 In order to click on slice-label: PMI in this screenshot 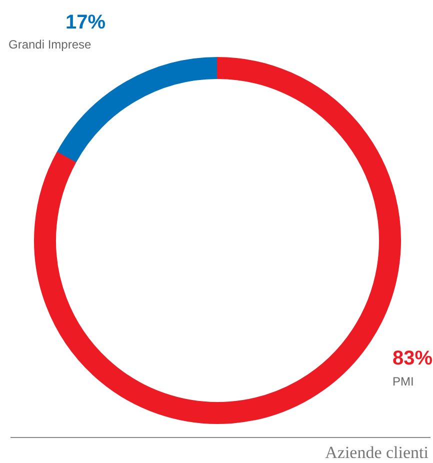, I will do `click(403, 381)`.